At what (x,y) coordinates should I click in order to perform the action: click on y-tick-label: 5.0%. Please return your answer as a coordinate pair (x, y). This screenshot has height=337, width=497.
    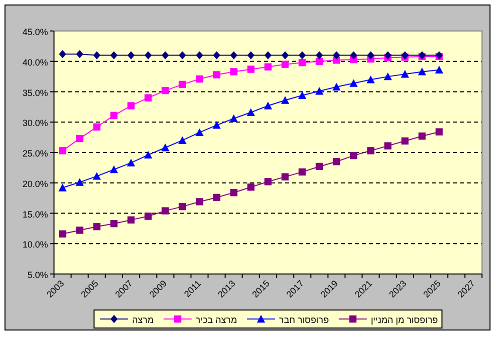
    Looking at the image, I should click on (37, 275).